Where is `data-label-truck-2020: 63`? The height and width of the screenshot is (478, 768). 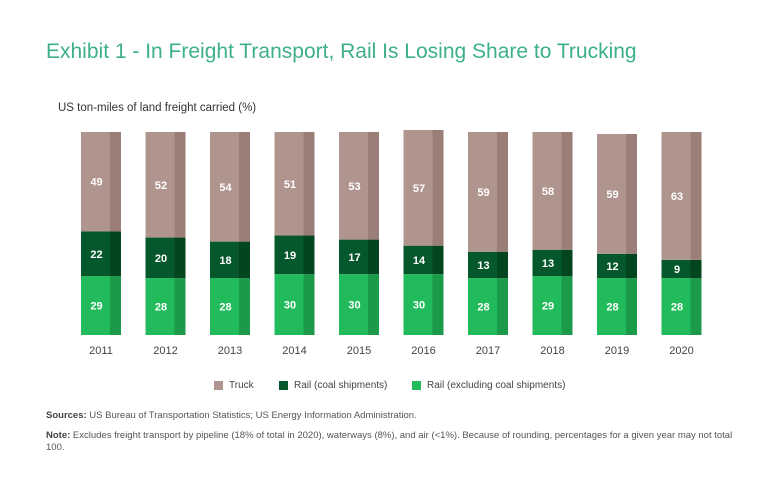 data-label-truck-2020: 63 is located at coordinates (677, 197).